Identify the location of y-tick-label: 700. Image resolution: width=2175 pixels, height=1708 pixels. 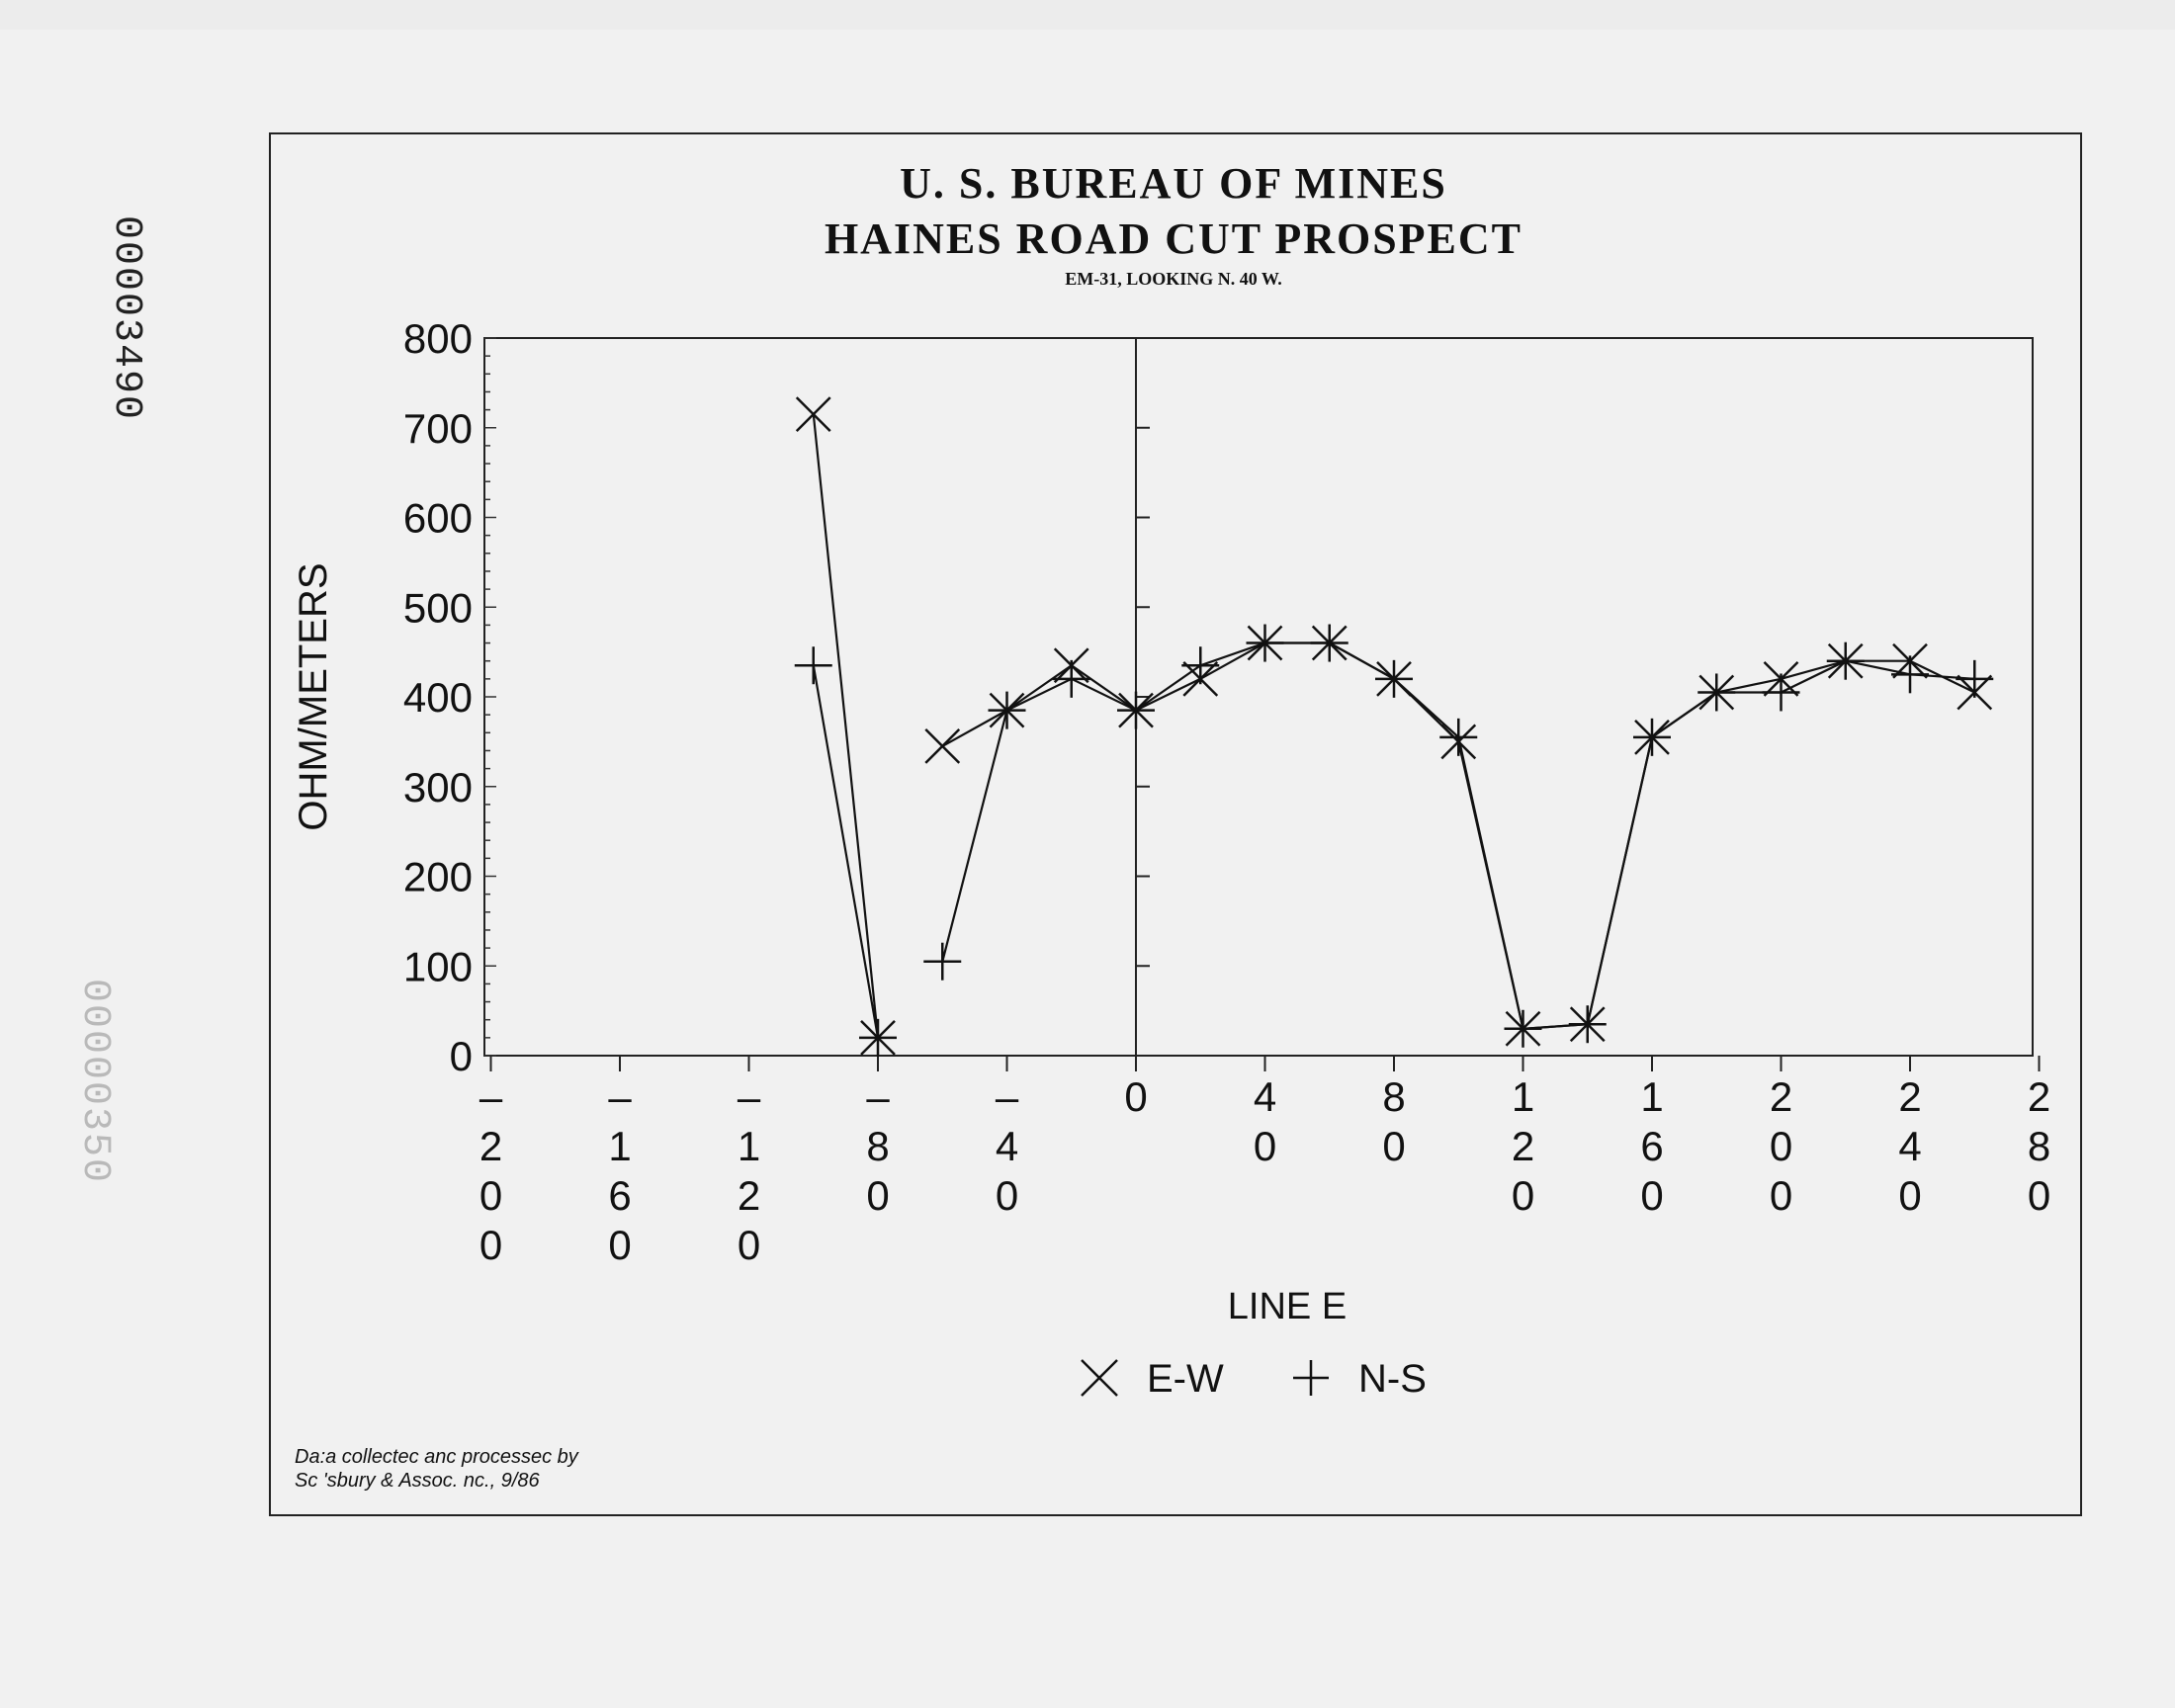
(438, 428).